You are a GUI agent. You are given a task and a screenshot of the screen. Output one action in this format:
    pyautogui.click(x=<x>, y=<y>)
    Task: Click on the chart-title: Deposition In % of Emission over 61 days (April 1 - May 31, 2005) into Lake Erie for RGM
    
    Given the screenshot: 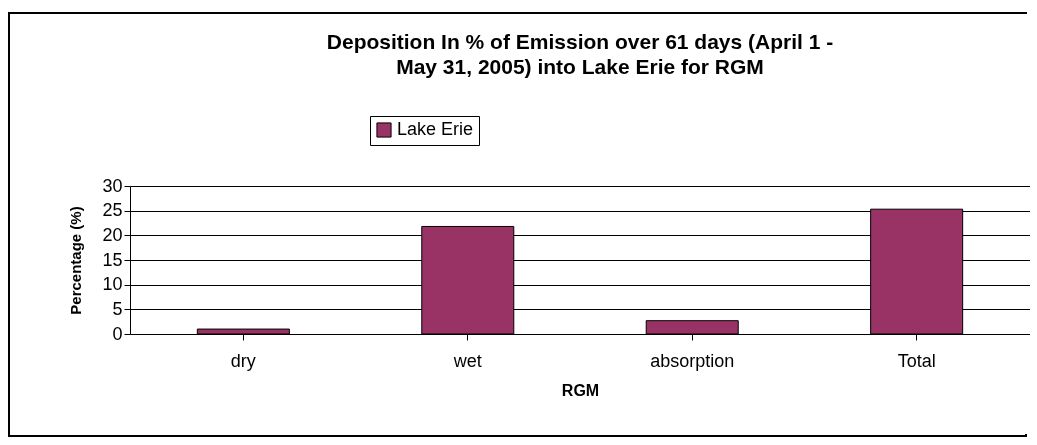 What is the action you would take?
    pyautogui.click(x=580, y=53)
    